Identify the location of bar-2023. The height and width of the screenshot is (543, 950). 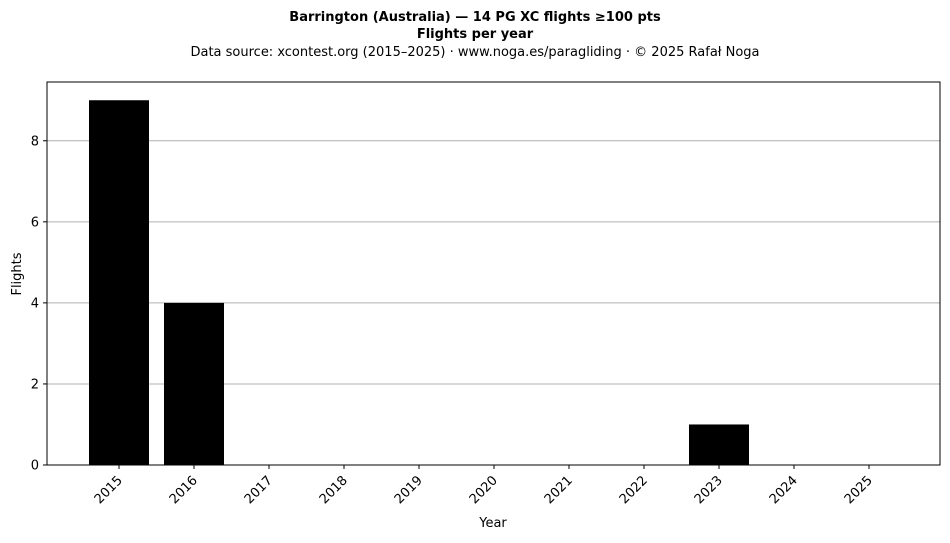
(719, 444).